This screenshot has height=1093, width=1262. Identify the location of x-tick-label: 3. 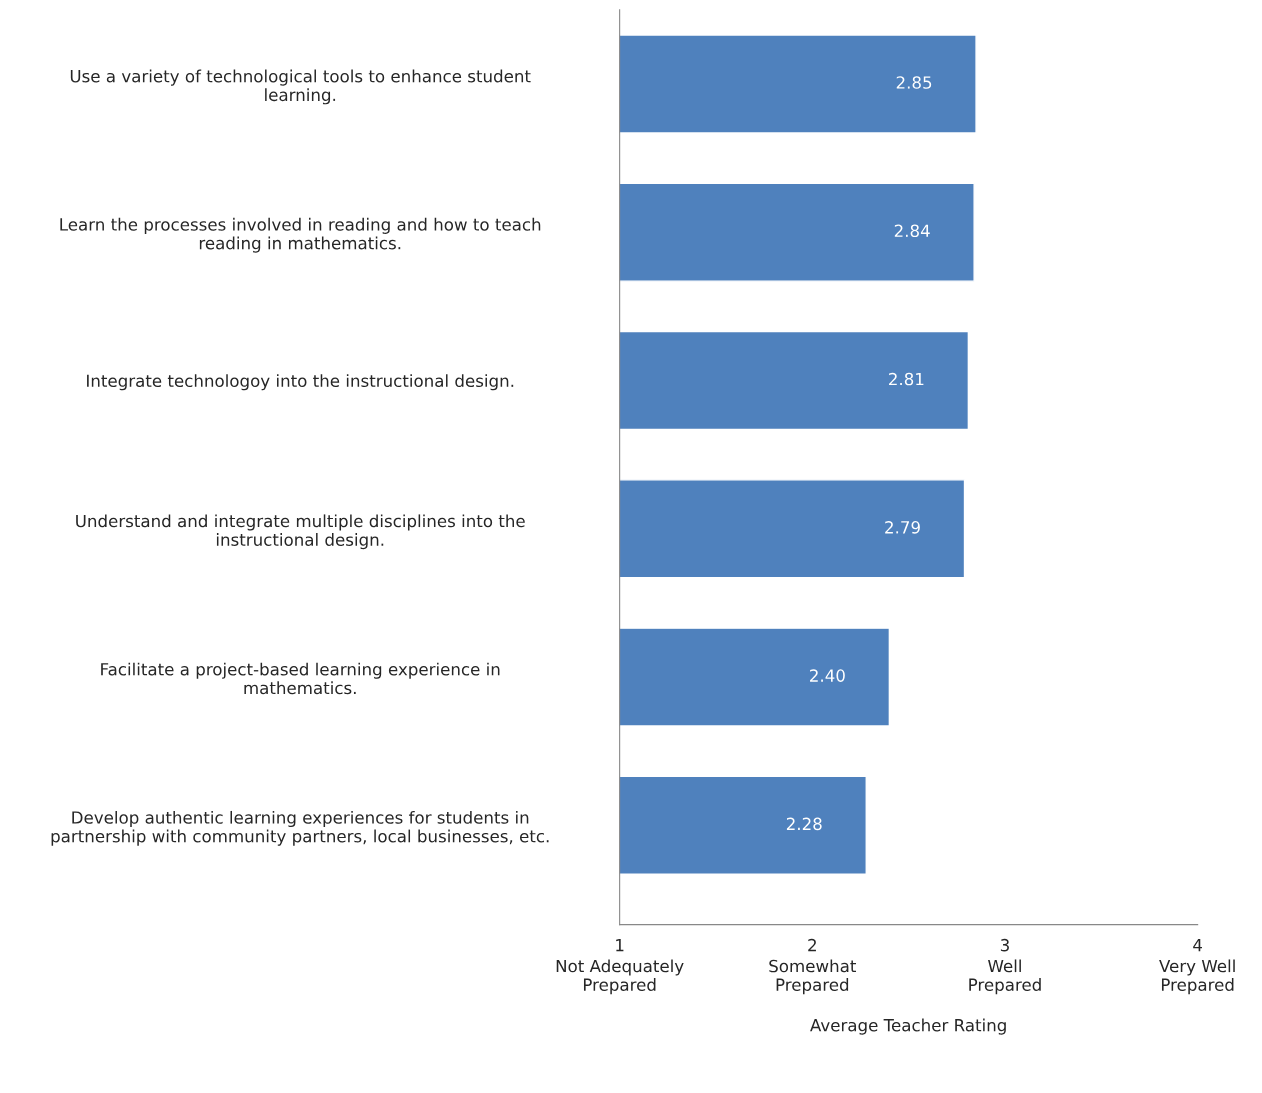
(1004, 945).